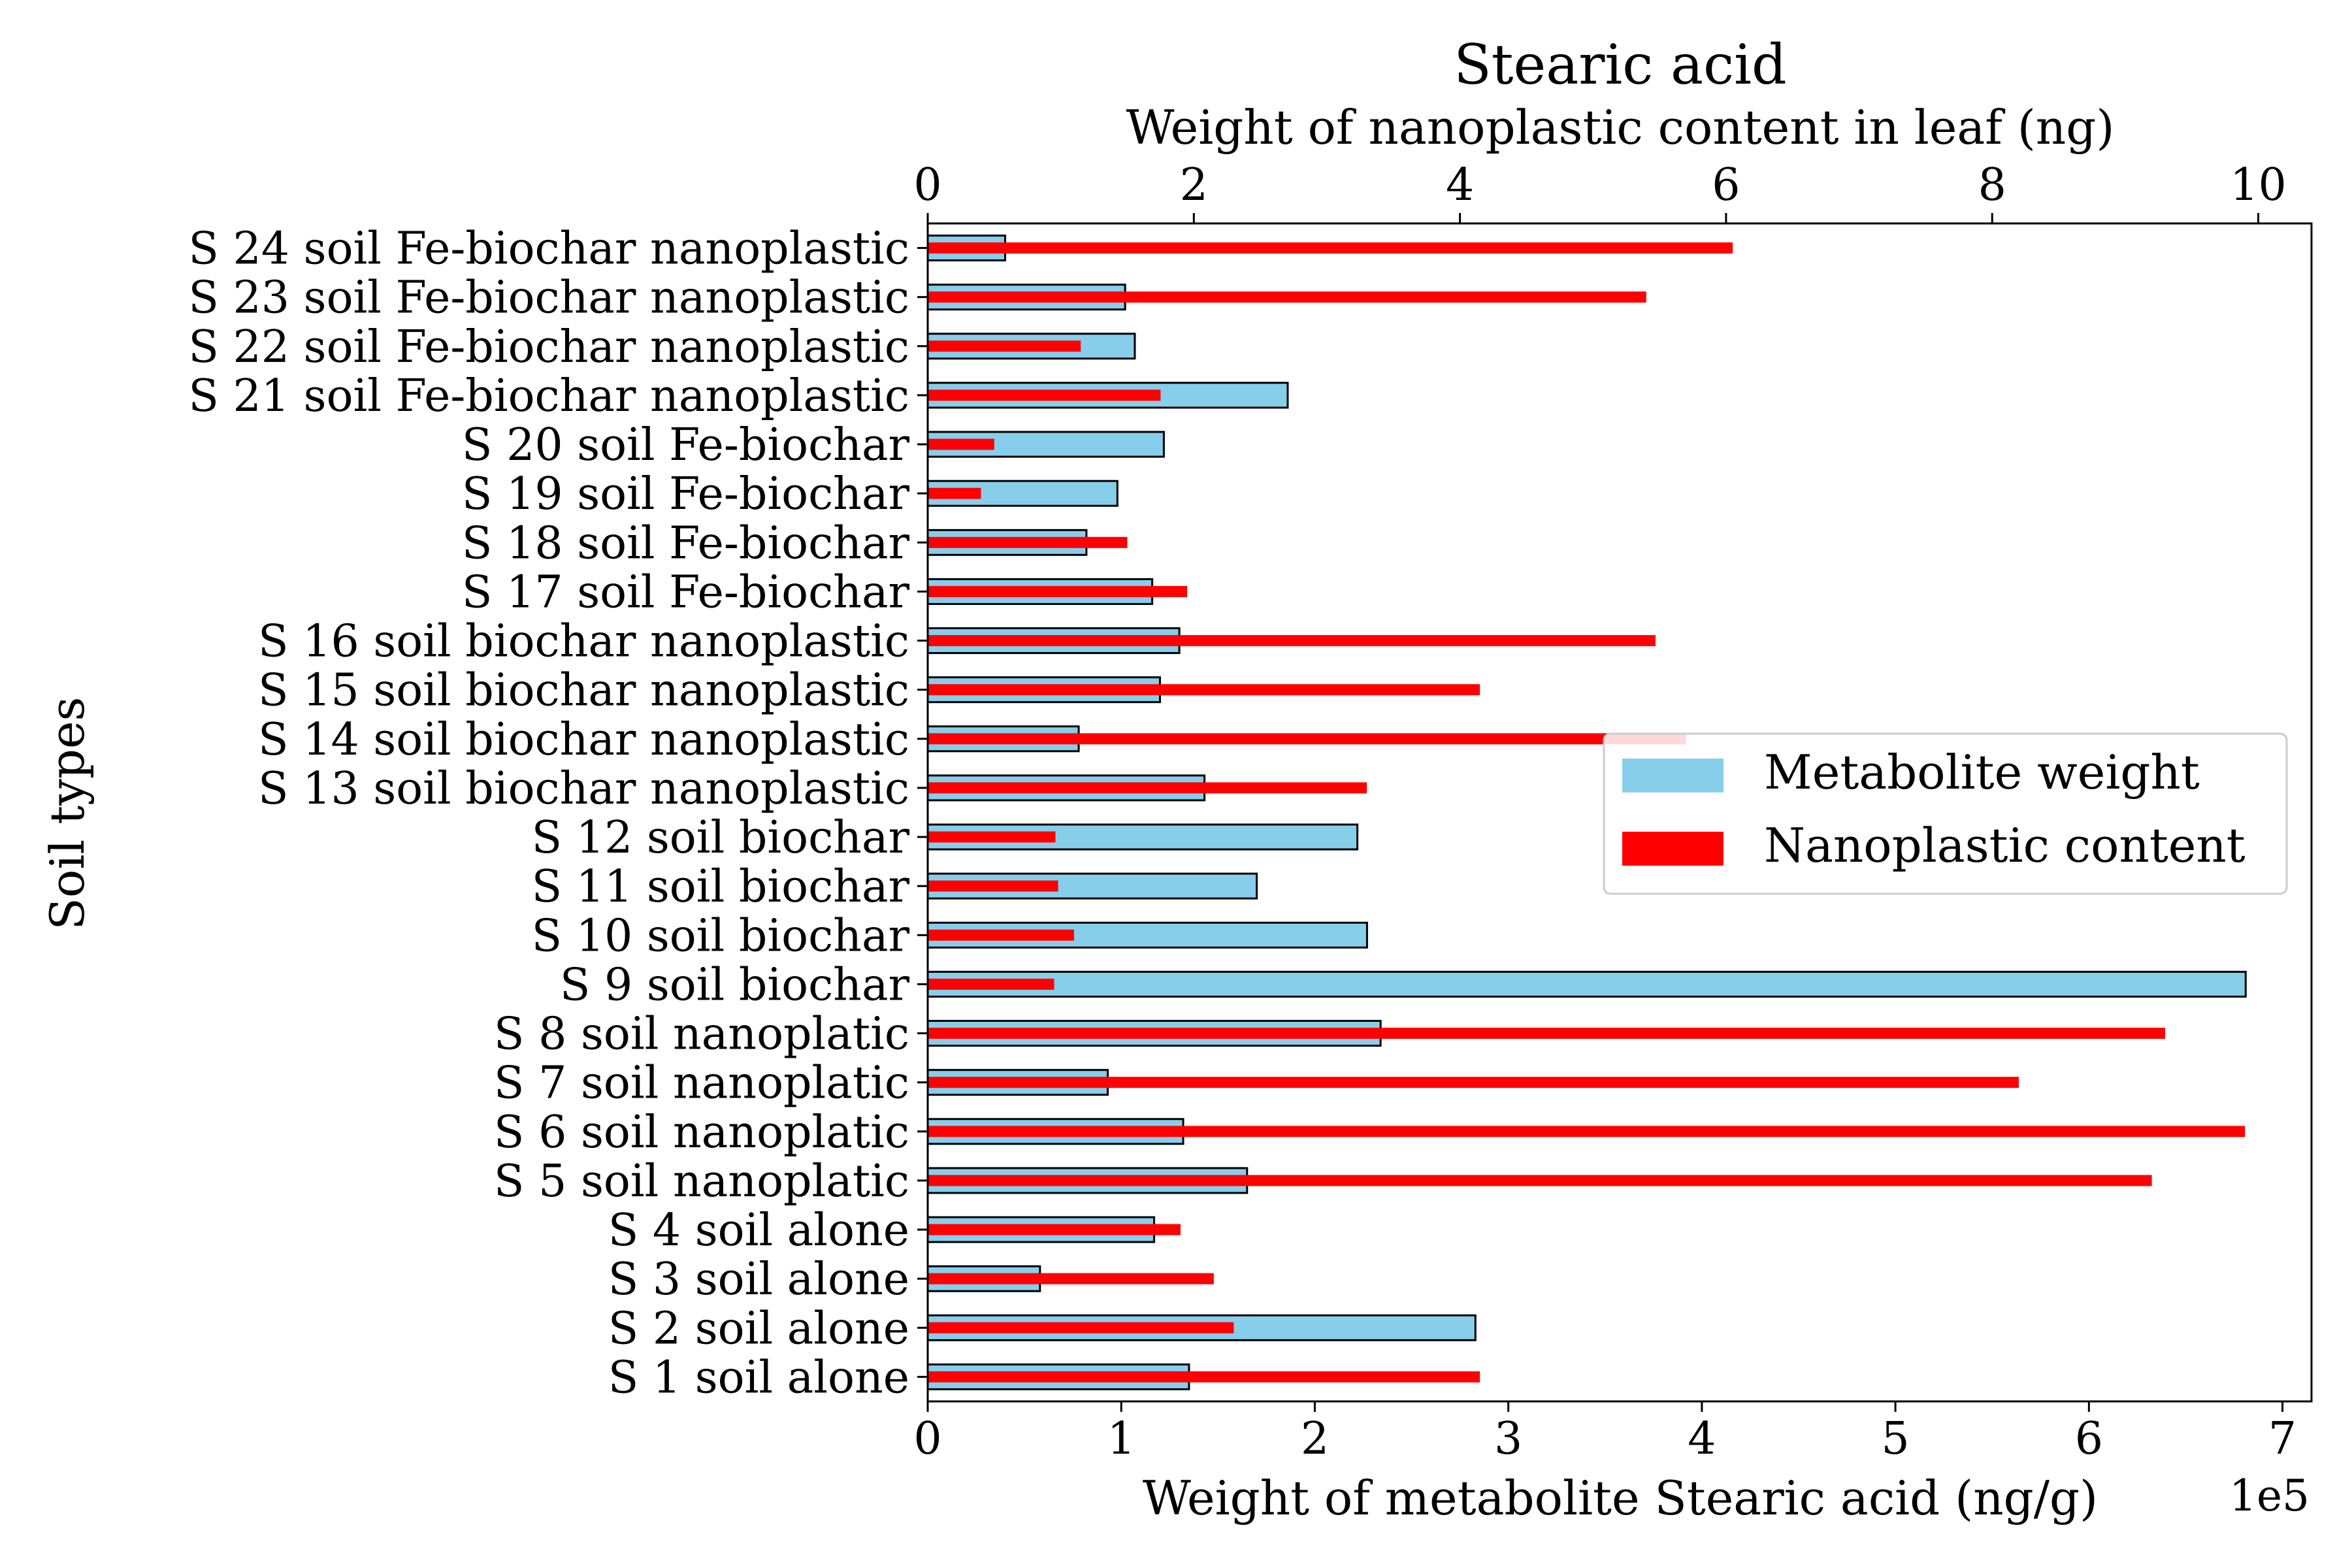  I want to click on category-label: S 12 soil biochar, so click(721, 838).